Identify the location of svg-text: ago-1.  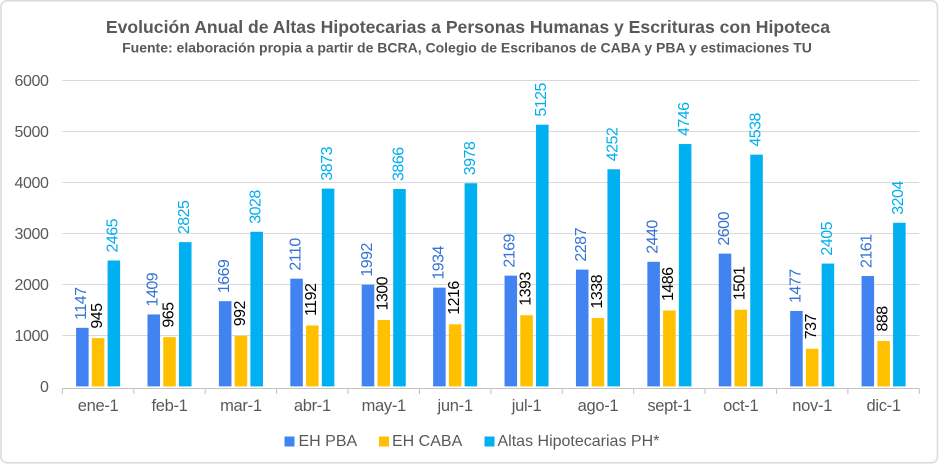
(598, 406).